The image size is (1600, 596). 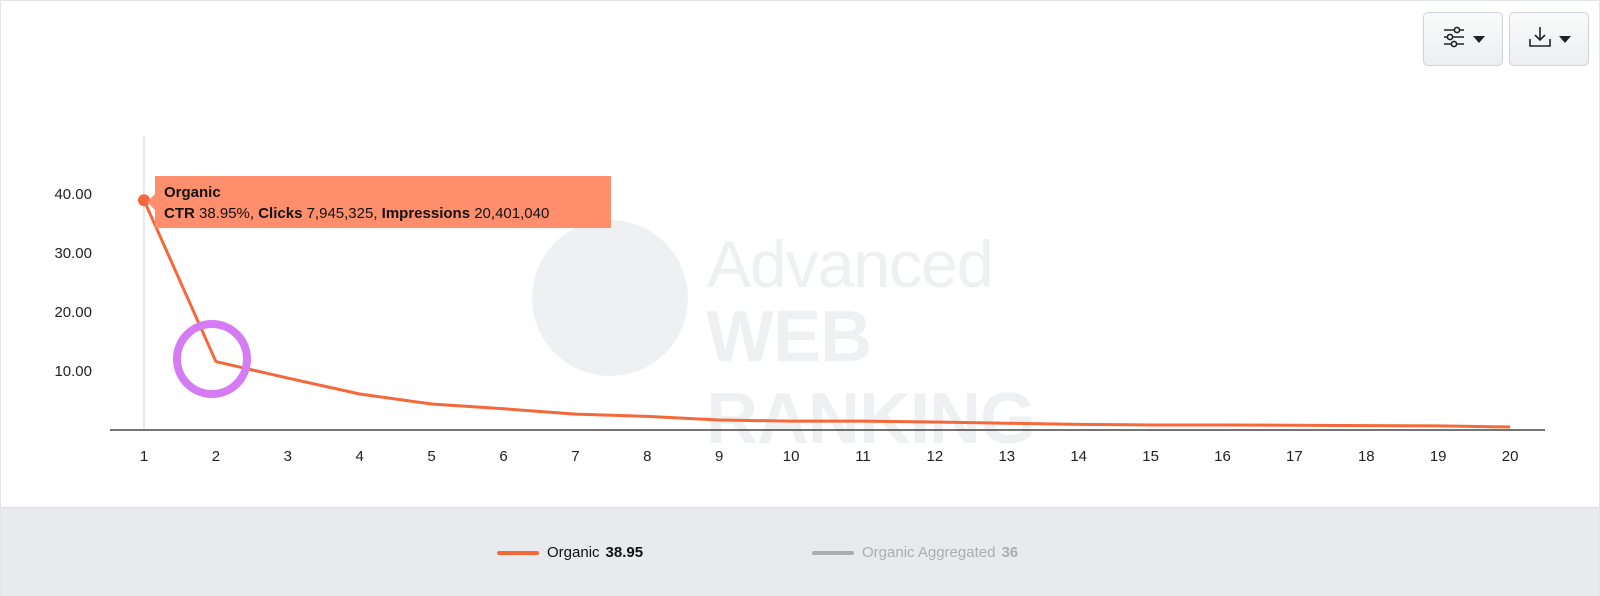 What do you see at coordinates (1006, 456) in the screenshot?
I see `x-tick-label: 13` at bounding box center [1006, 456].